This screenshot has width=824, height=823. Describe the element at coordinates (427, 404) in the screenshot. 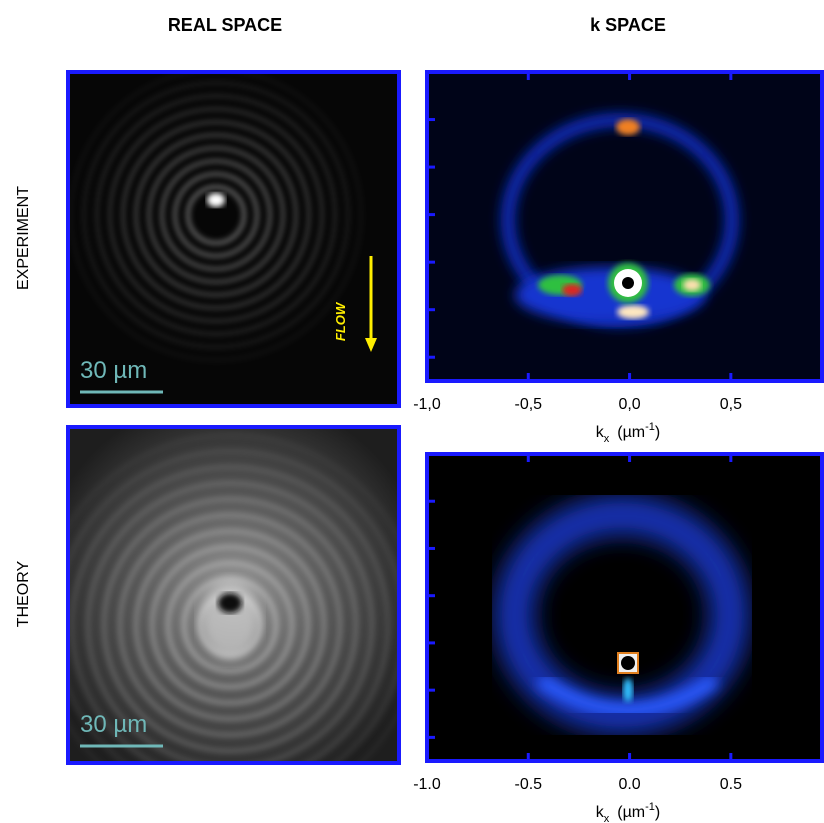

I see `x-tick-label: -1,0` at that location.